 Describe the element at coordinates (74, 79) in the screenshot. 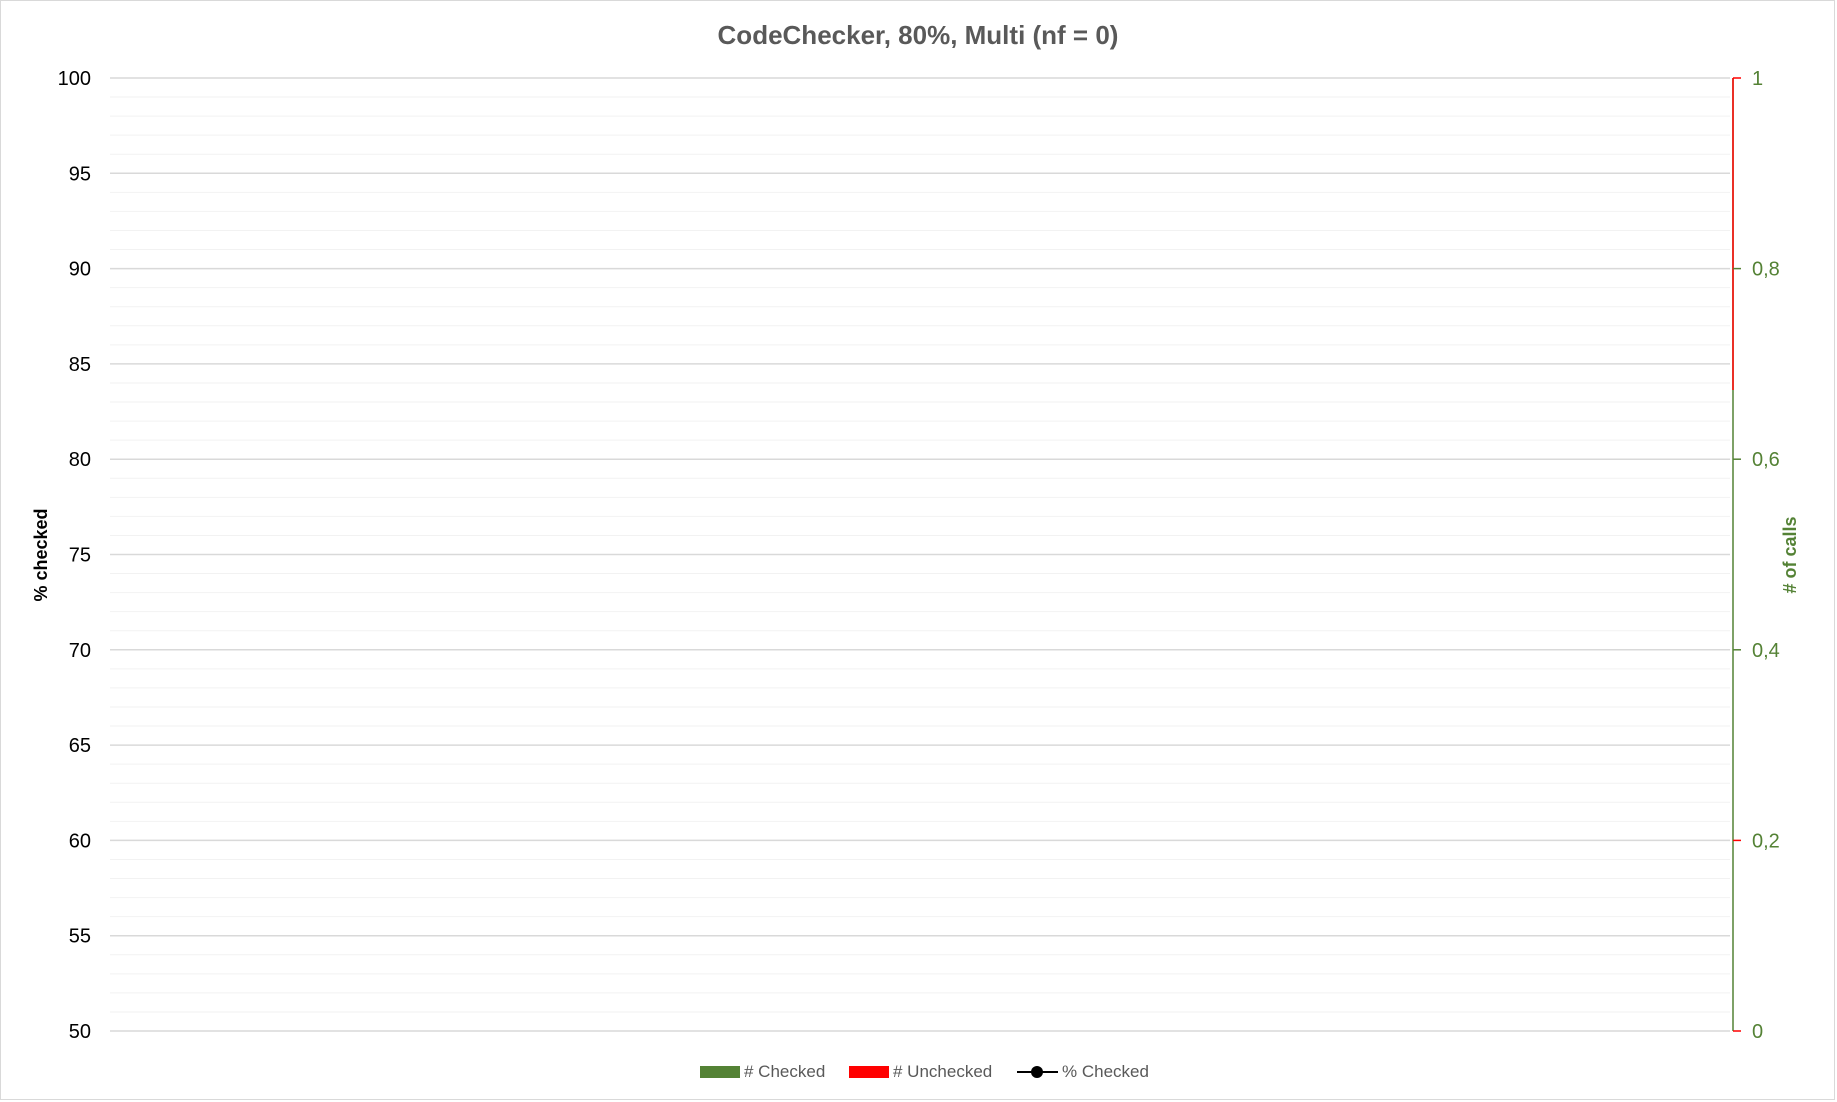

I see `left-tick-label: 100` at that location.